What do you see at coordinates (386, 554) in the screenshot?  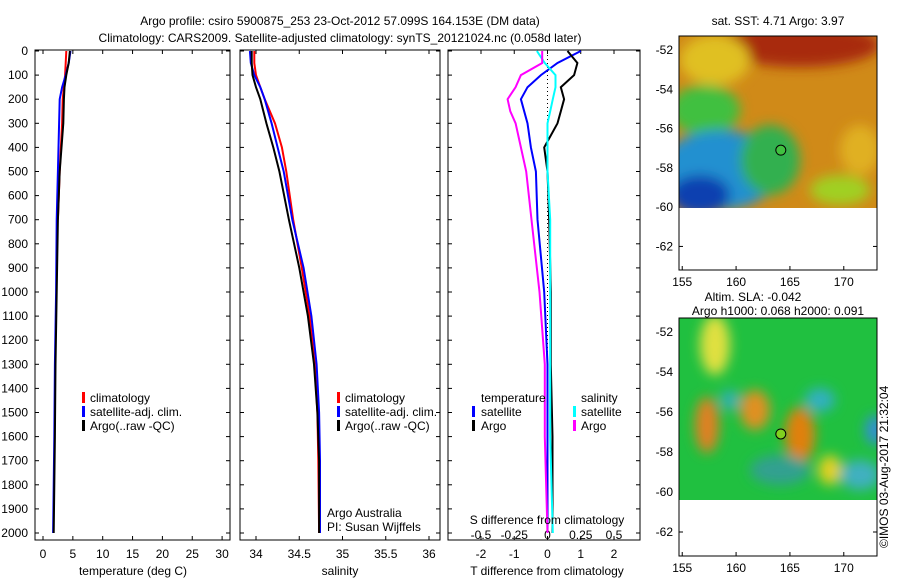 I see `x-tick-label: 35.5` at bounding box center [386, 554].